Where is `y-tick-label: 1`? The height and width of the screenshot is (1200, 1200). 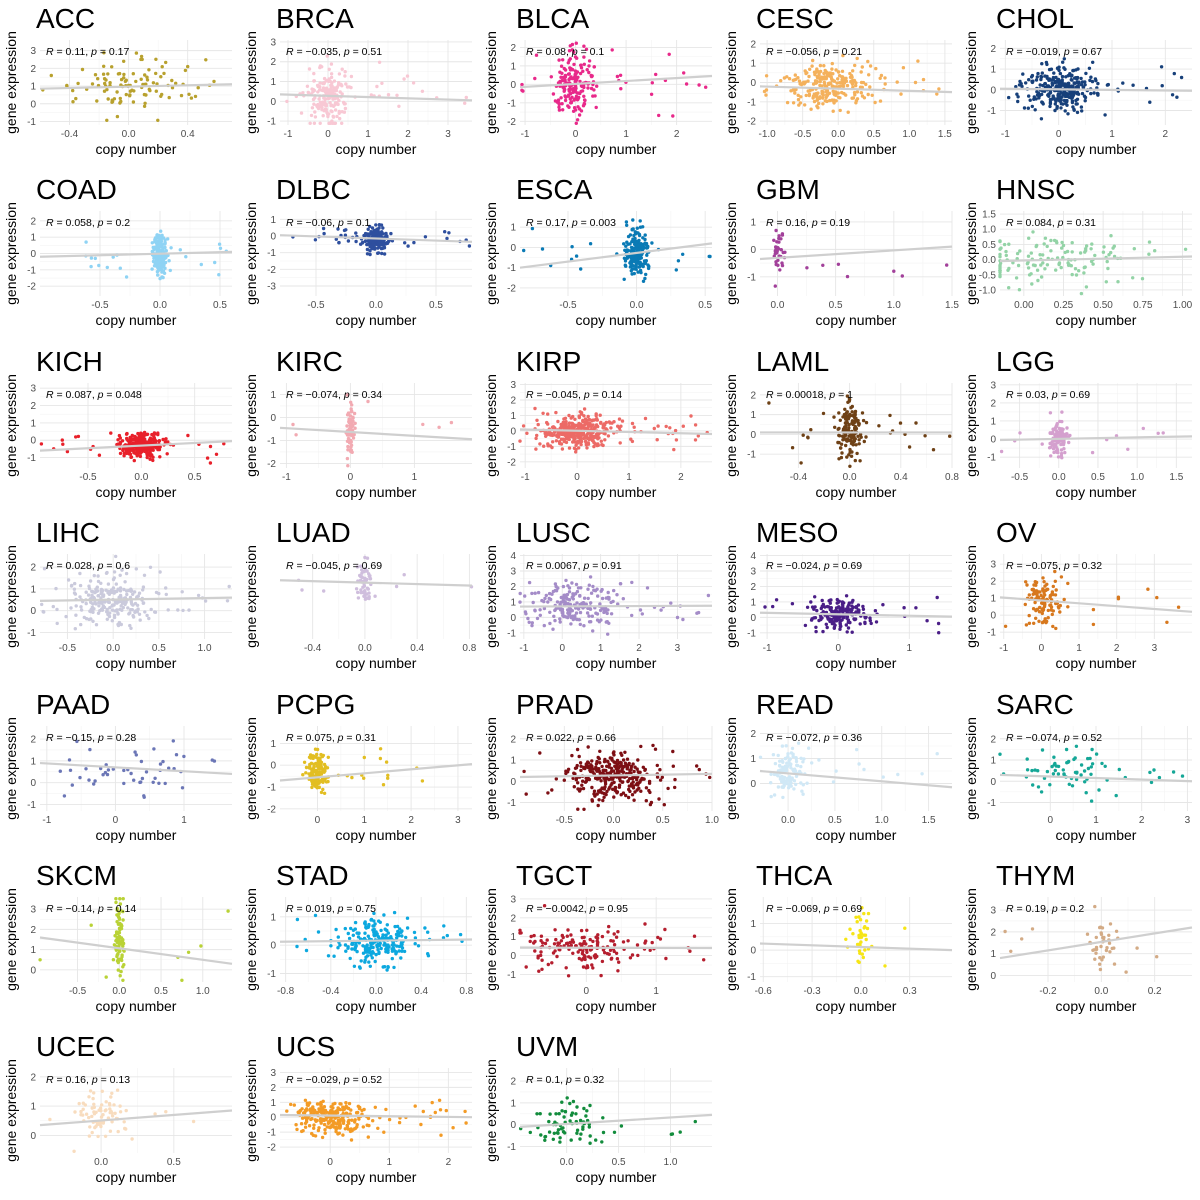
y-tick-label: 1 is located at coordinates (33, 423).